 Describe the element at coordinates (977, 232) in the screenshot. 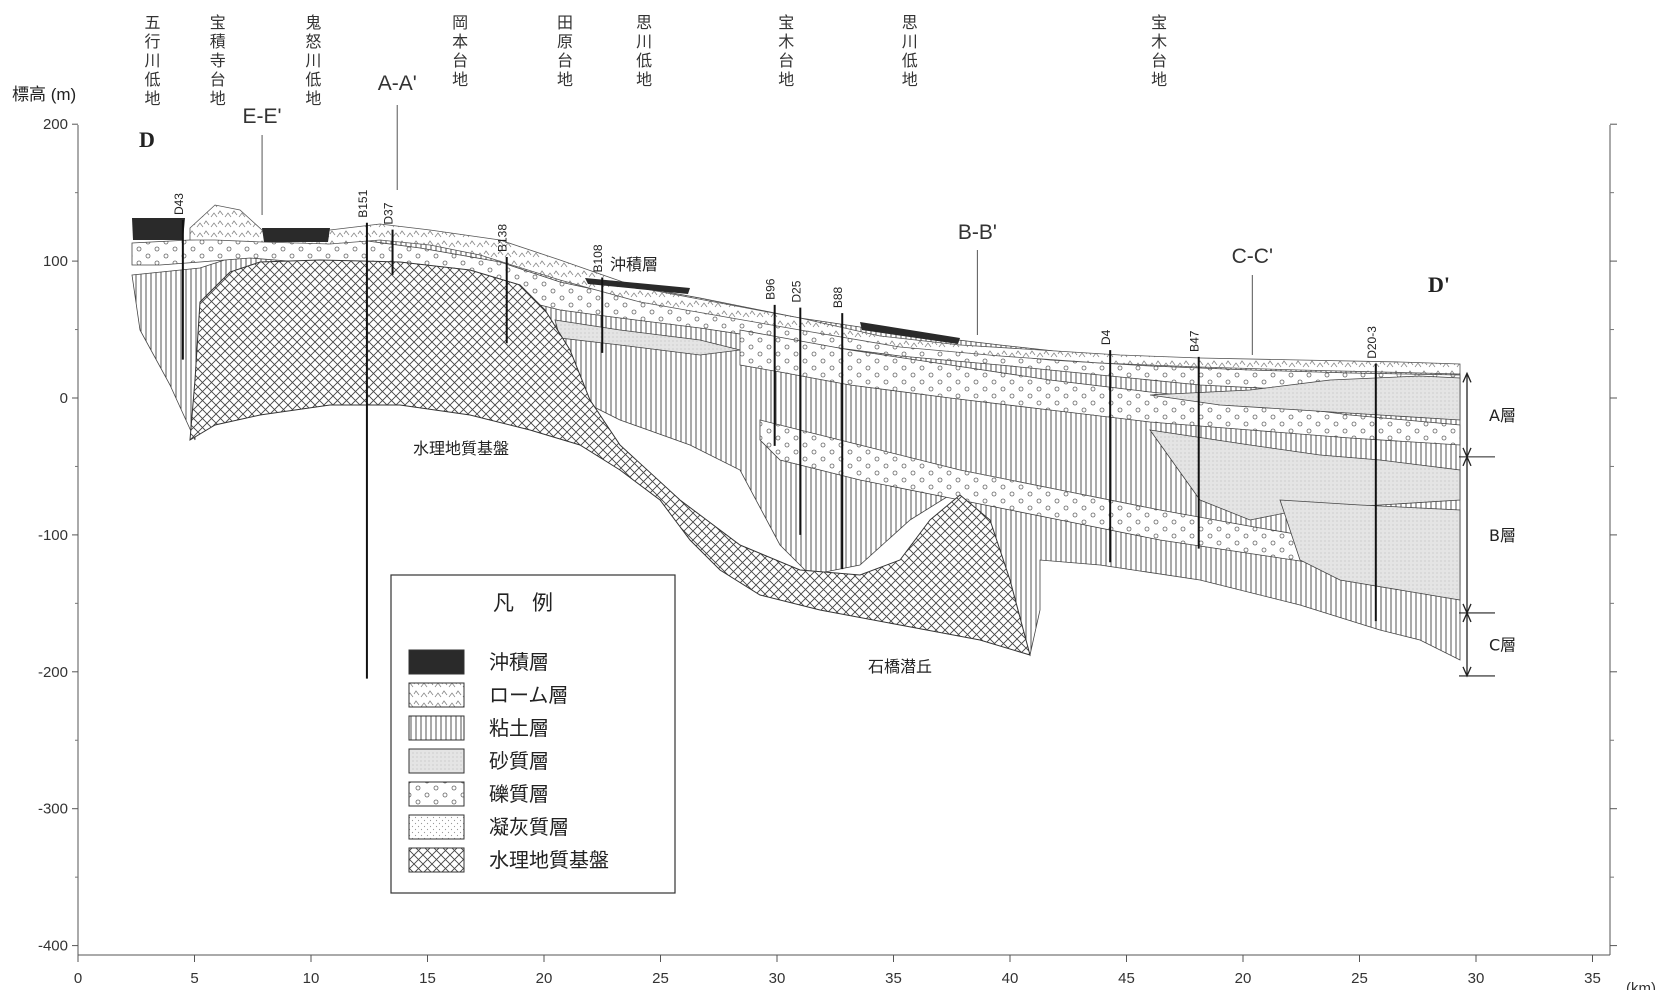

I see `section-label: B-B'` at that location.